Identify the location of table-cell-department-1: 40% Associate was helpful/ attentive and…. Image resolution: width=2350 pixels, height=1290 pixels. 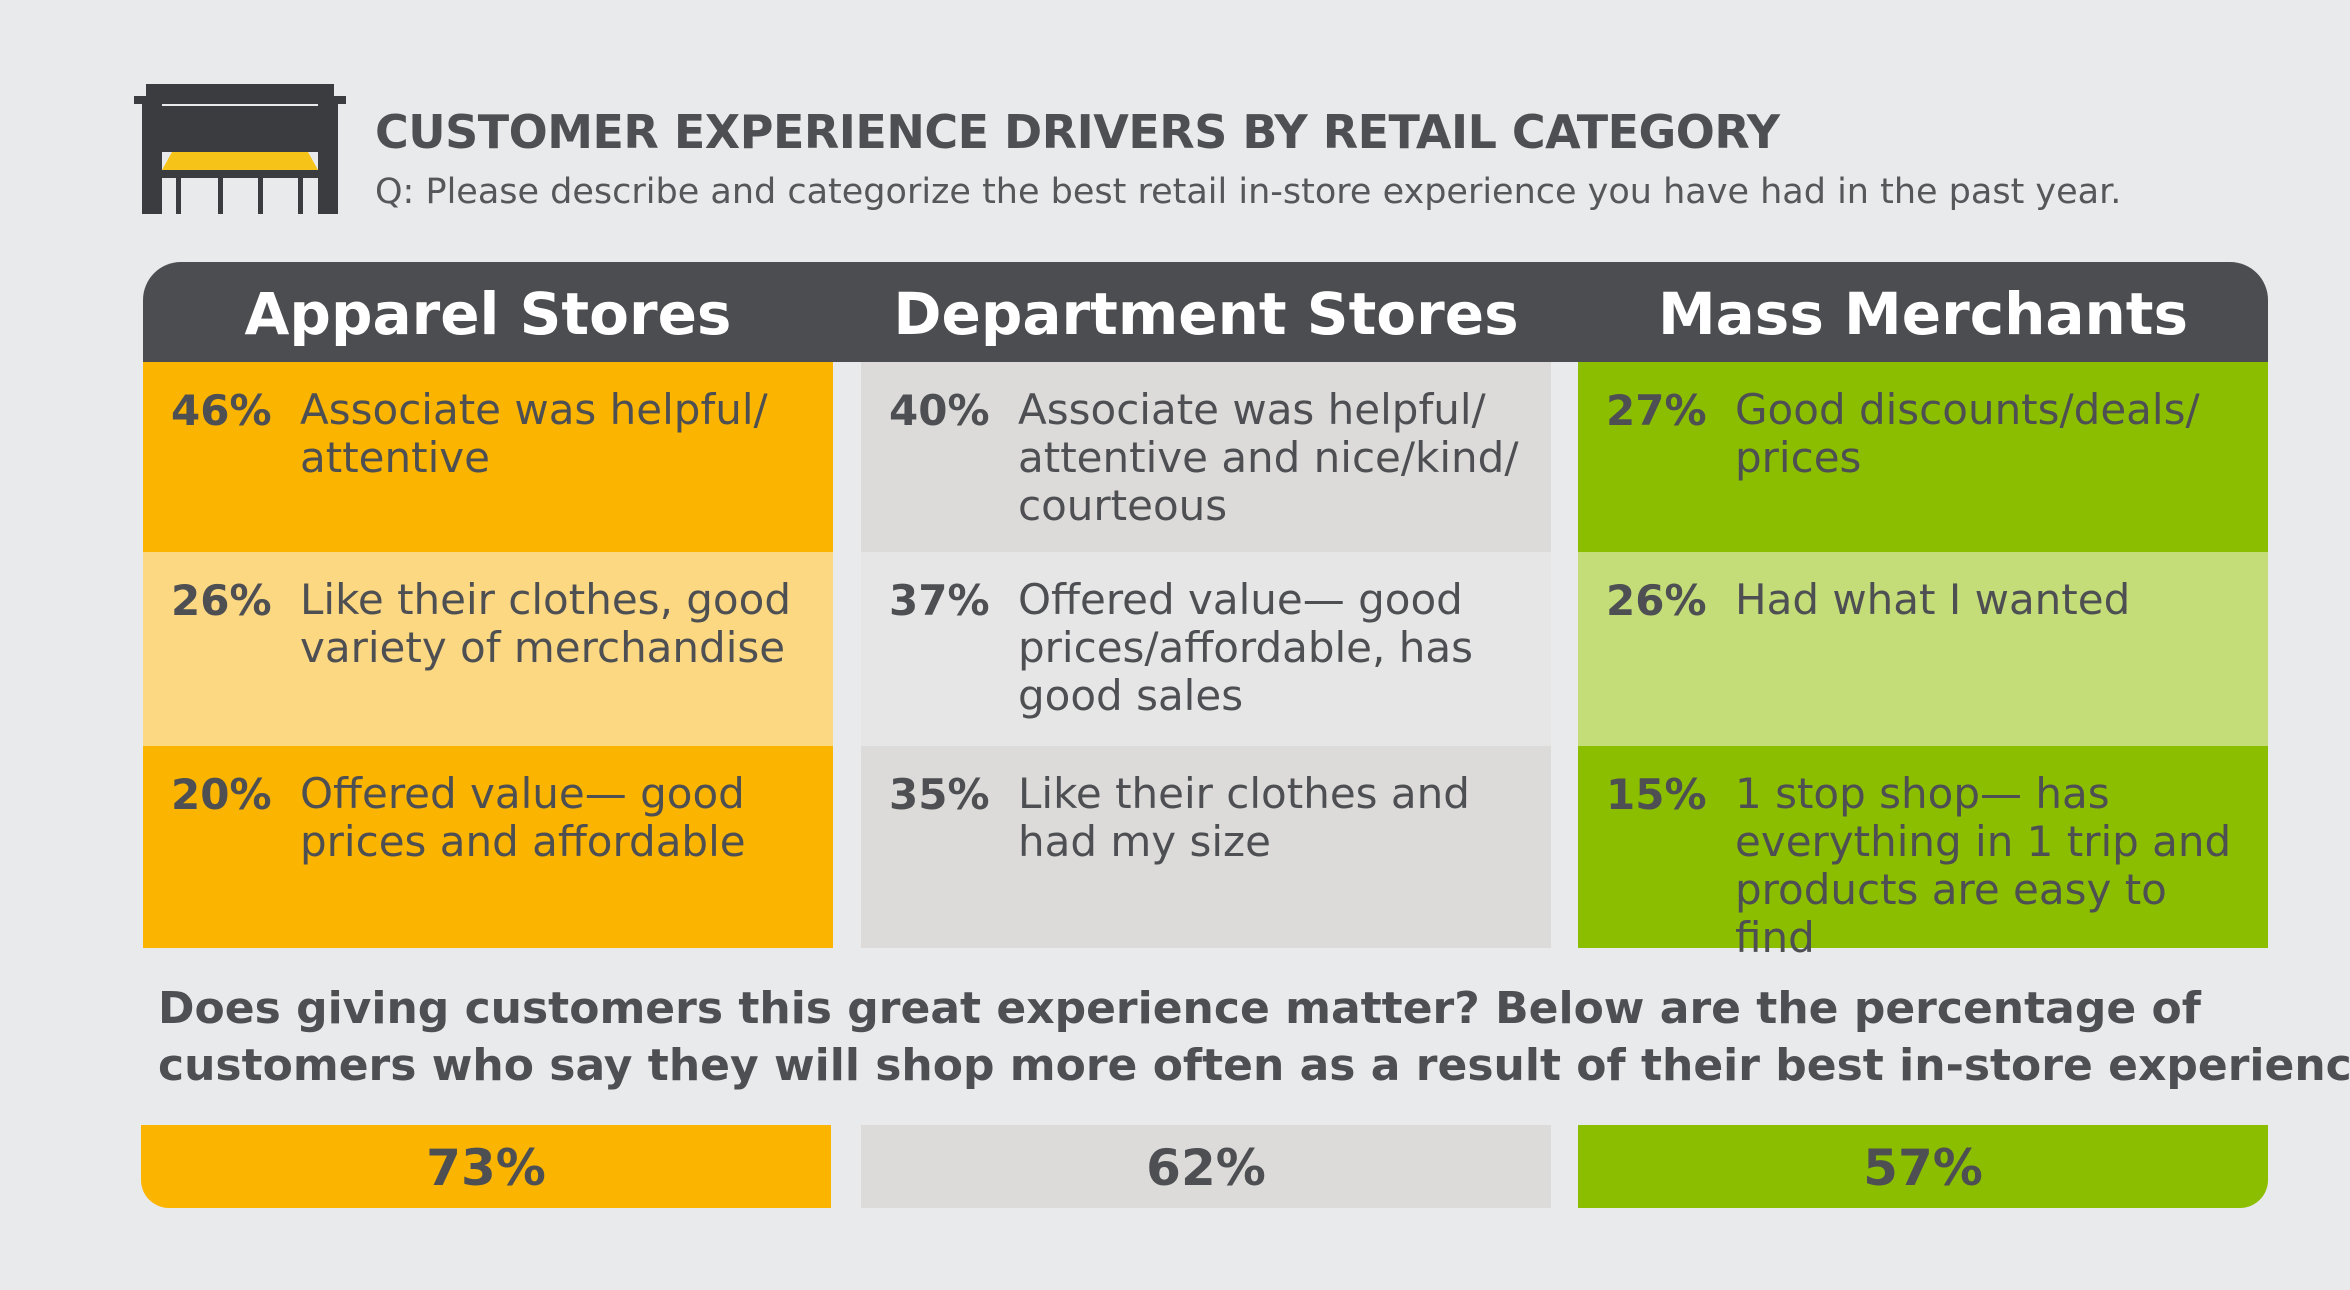
(1206, 457).